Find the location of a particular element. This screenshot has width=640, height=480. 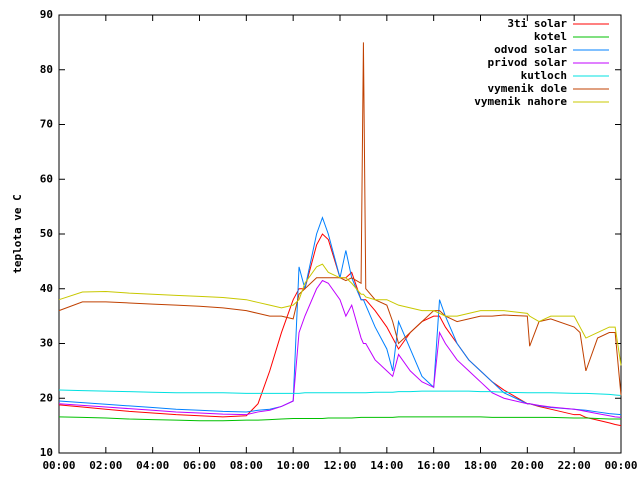

y-tick-label: 70 is located at coordinates (46, 124).